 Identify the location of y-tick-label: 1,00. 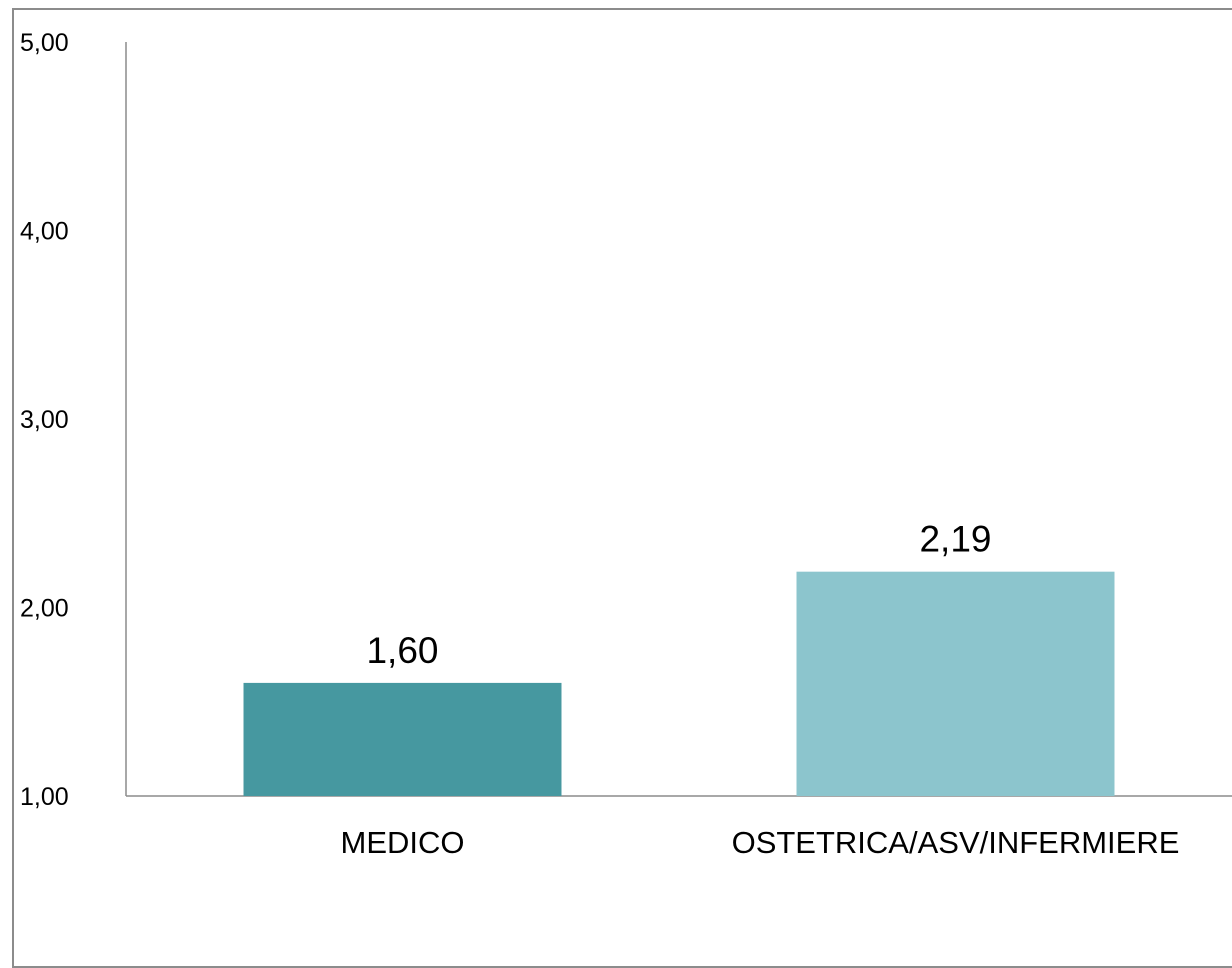
(44, 797).